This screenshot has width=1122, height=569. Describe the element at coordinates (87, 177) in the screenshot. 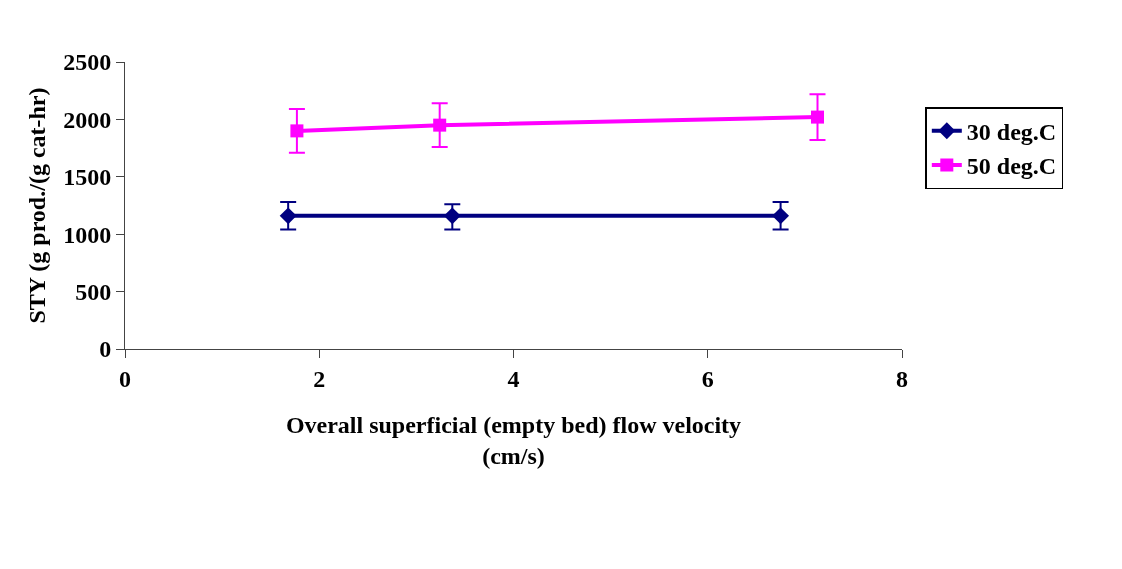

I see `y-tick-label: 1500` at that location.